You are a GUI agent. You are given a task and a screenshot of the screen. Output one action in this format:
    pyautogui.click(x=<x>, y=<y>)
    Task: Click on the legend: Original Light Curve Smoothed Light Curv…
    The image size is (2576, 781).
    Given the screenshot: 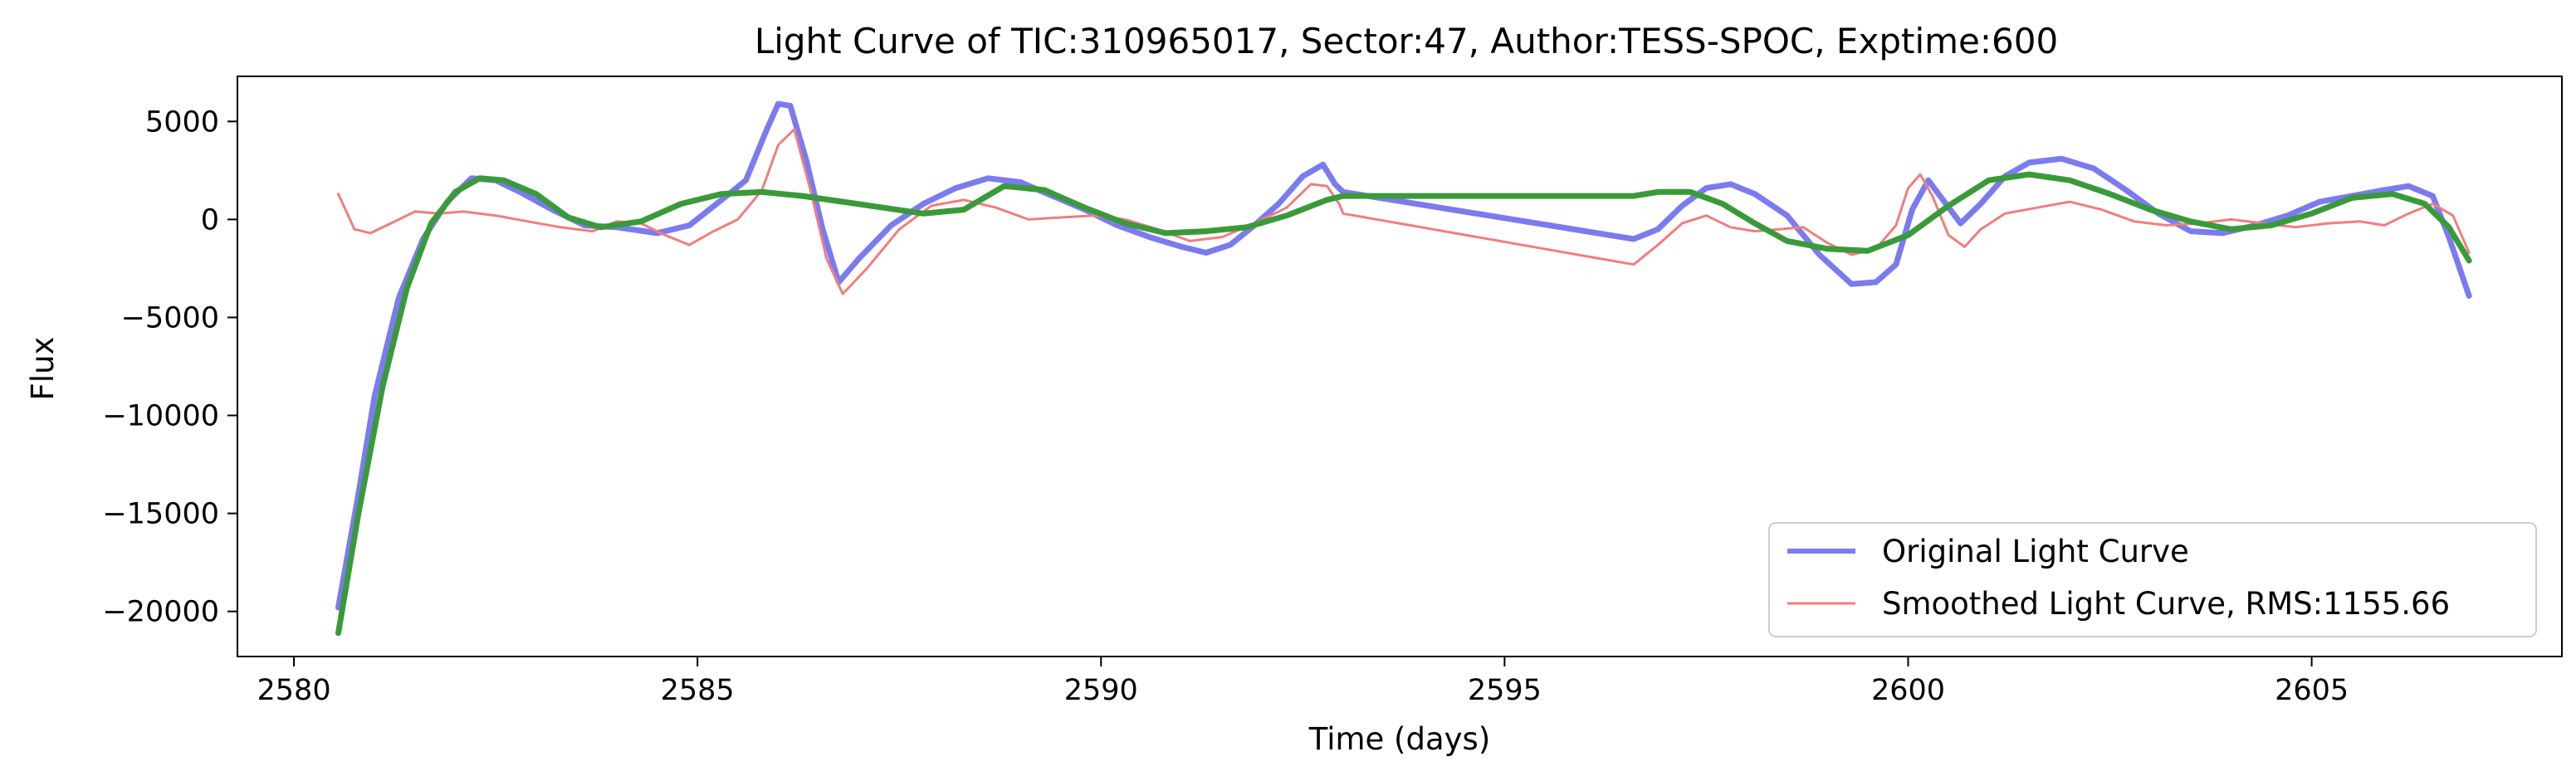 What is the action you would take?
    pyautogui.click(x=2152, y=579)
    